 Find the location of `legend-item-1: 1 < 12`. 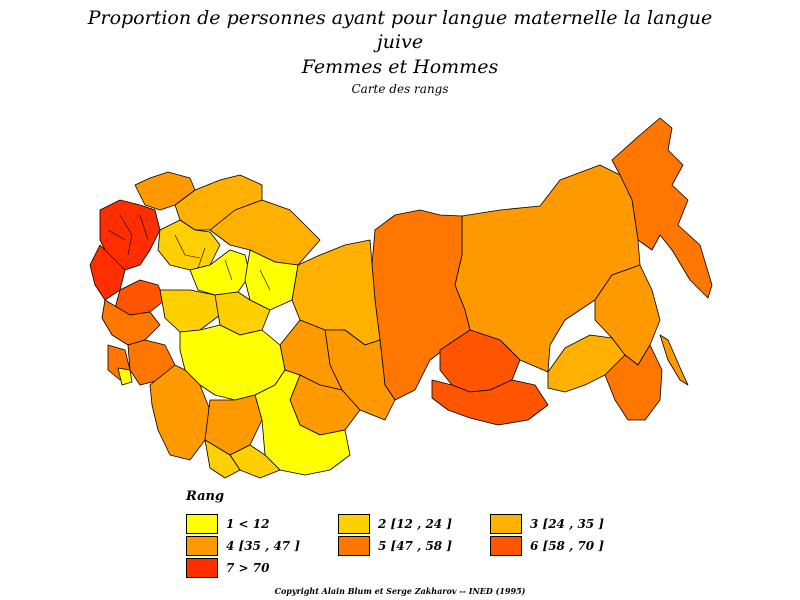

legend-item-1: 1 < 12 is located at coordinates (227, 524).